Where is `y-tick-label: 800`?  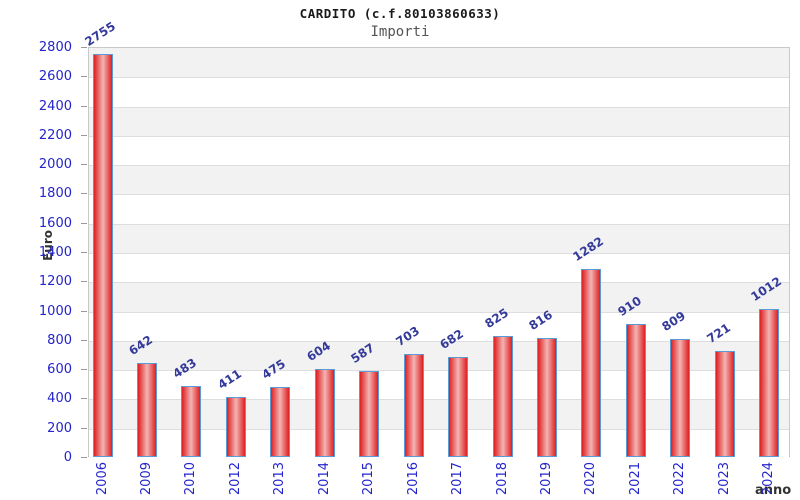
y-tick-label: 800 is located at coordinates (59, 340).